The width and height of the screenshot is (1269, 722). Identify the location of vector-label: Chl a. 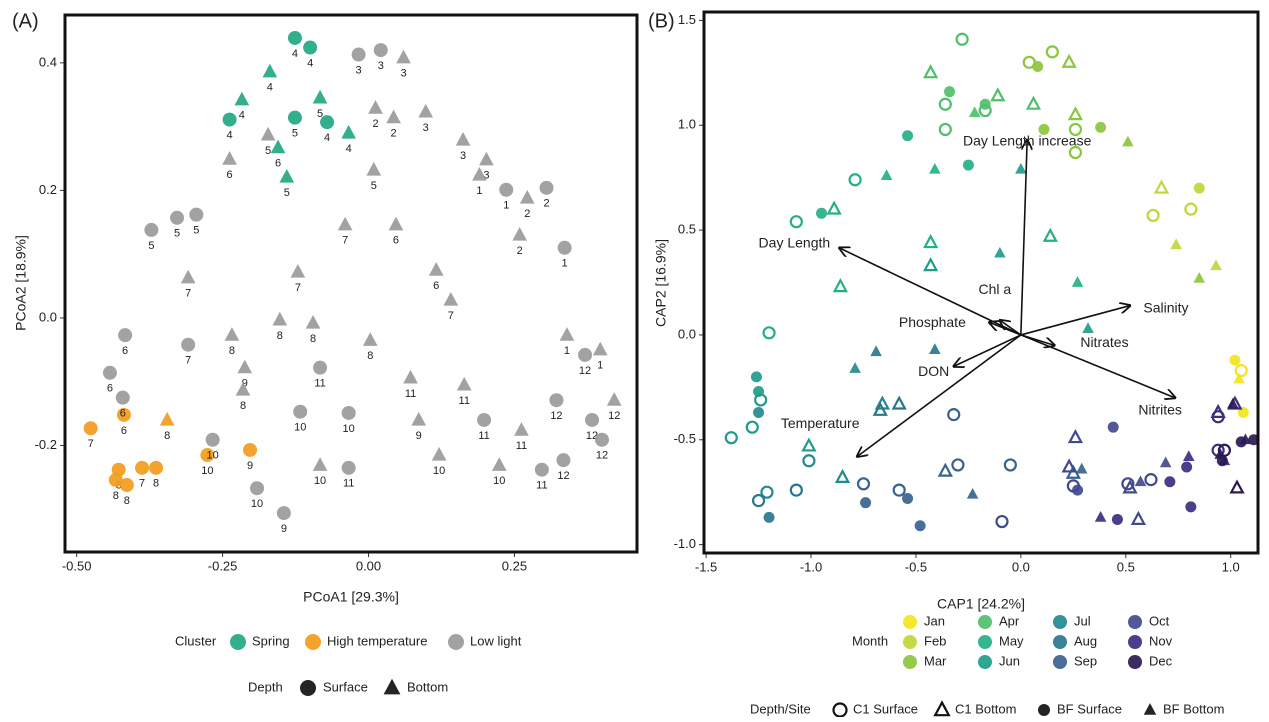
(995, 289).